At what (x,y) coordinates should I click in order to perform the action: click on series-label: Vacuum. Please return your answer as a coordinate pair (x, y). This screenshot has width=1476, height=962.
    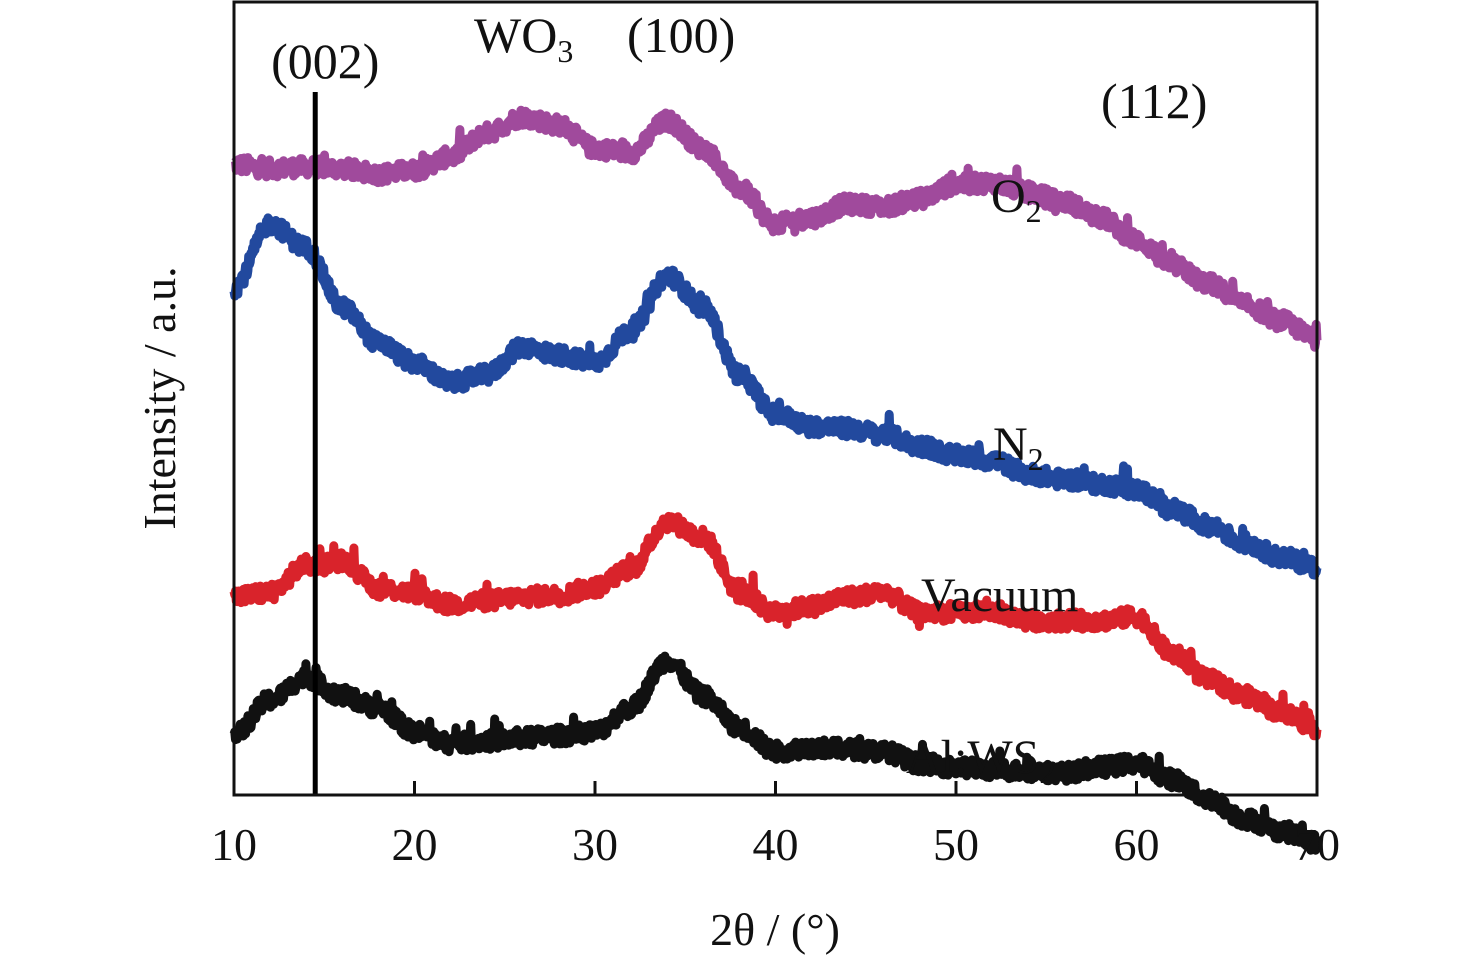
    Looking at the image, I should click on (999, 595).